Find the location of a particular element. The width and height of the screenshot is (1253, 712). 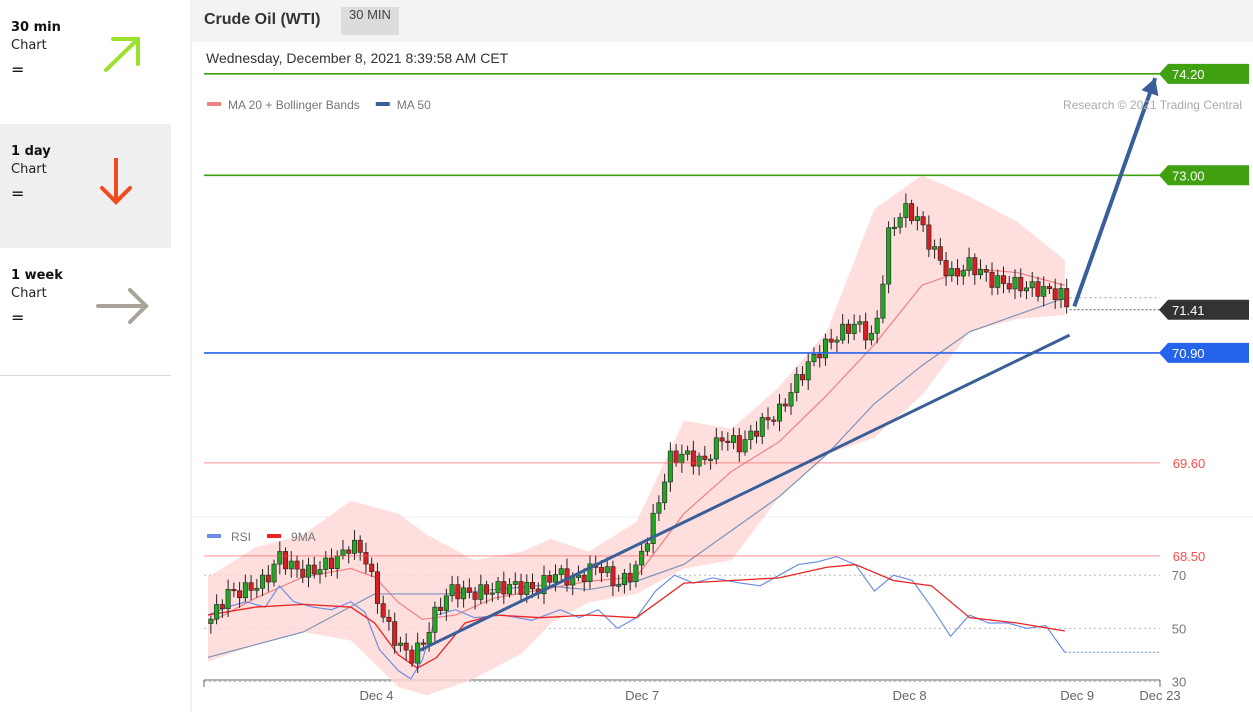

rsi-tick-label: 70 is located at coordinates (1179, 575).